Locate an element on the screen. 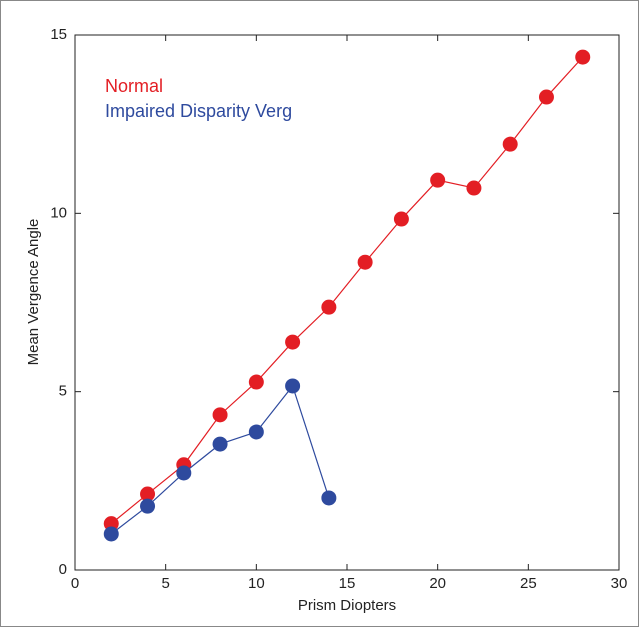 This screenshot has width=639, height=627. x-tick-label: 5 is located at coordinates (165, 583).